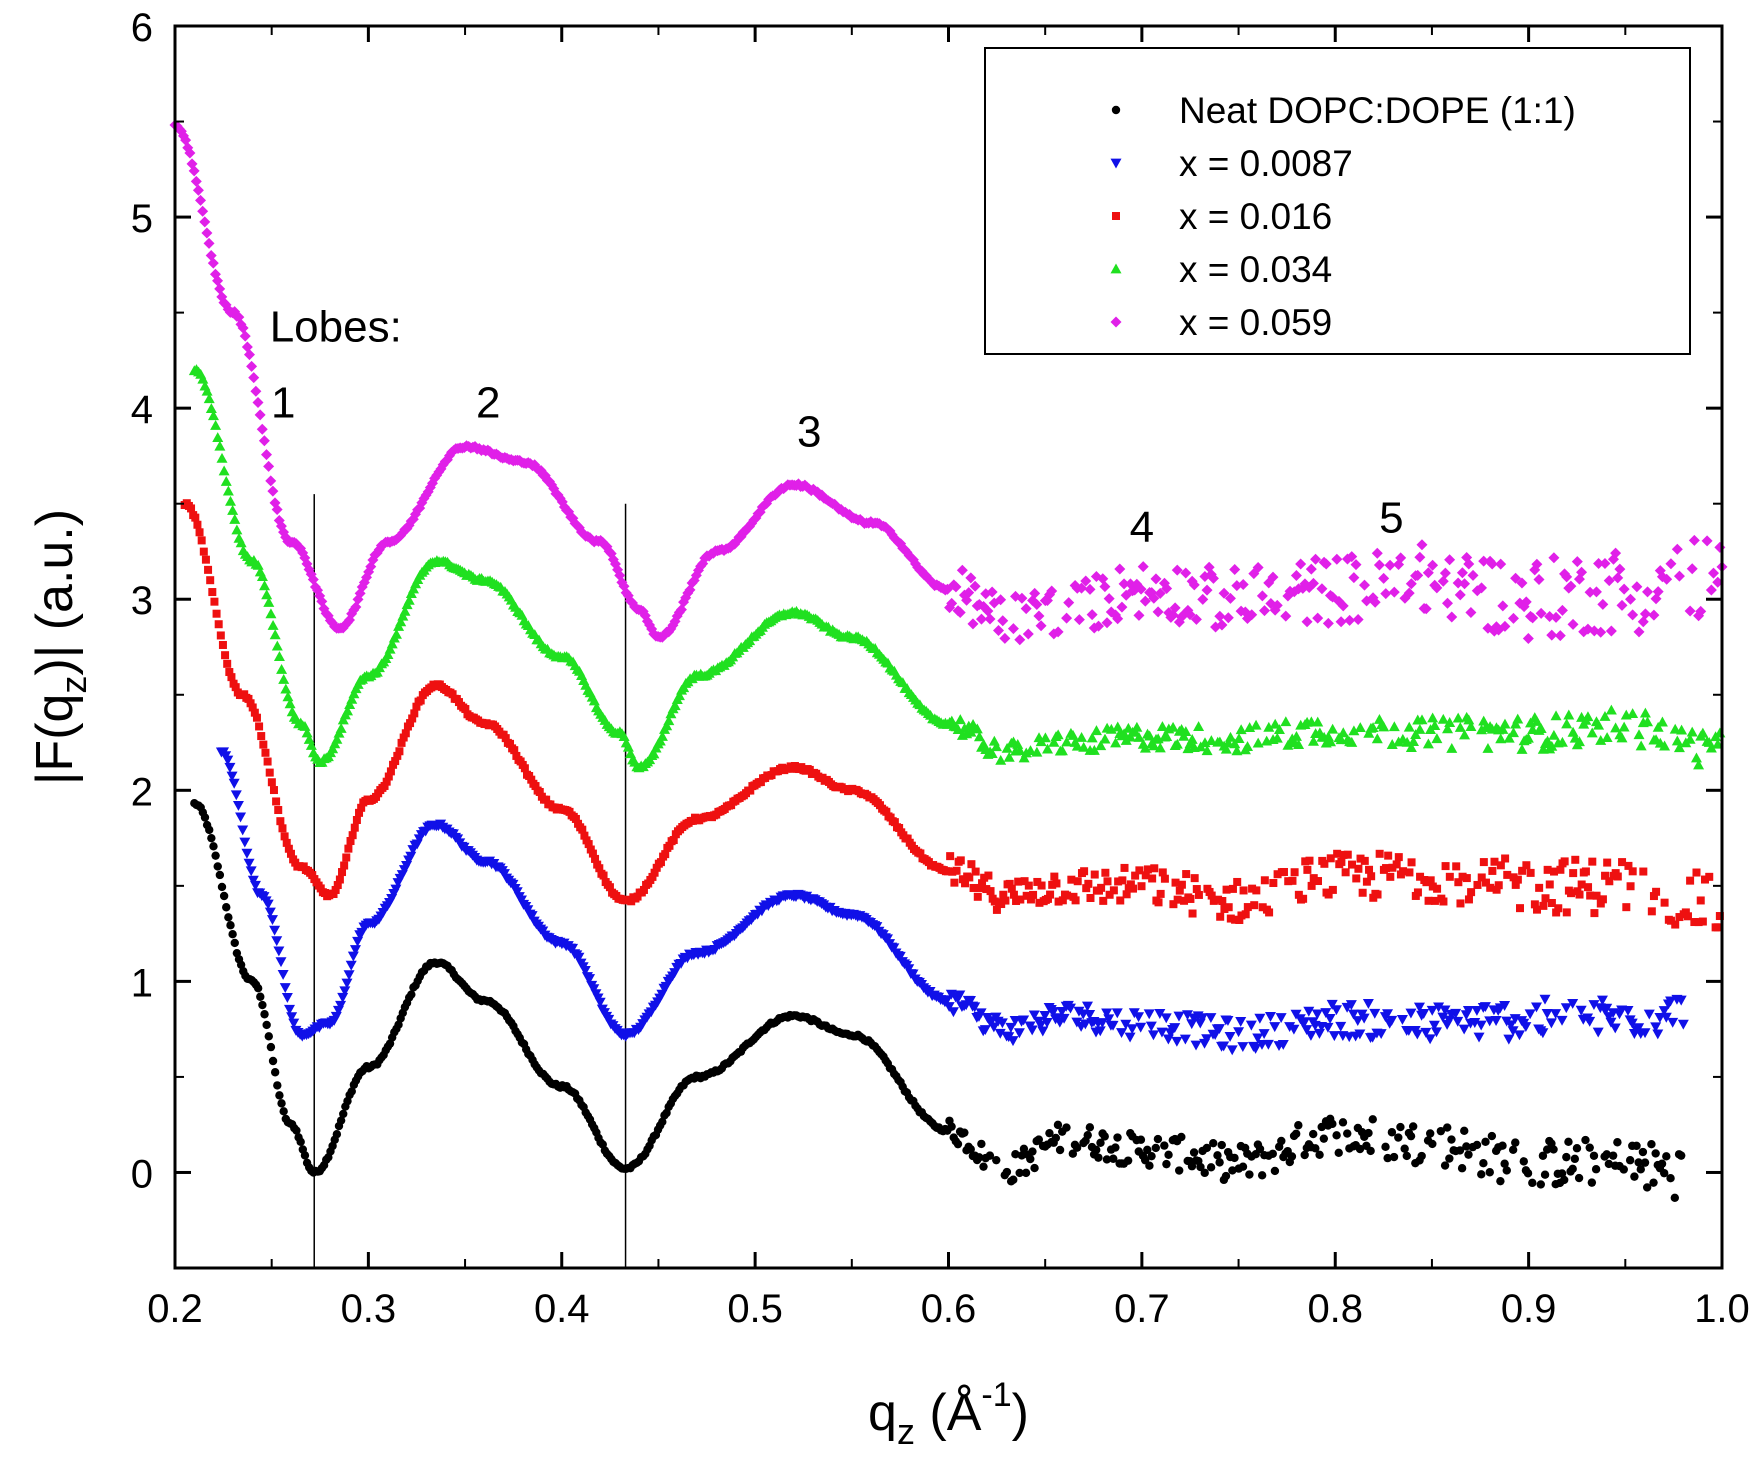 The width and height of the screenshot is (1762, 1484). What do you see at coordinates (948, 1413) in the screenshot?
I see `x-axis-title-unit: (Å` at bounding box center [948, 1413].